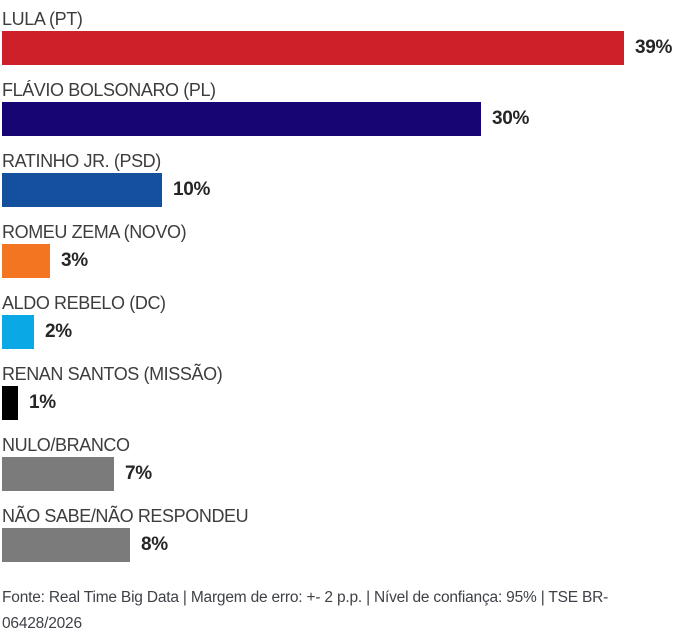  I want to click on value-label: 10%, so click(192, 189).